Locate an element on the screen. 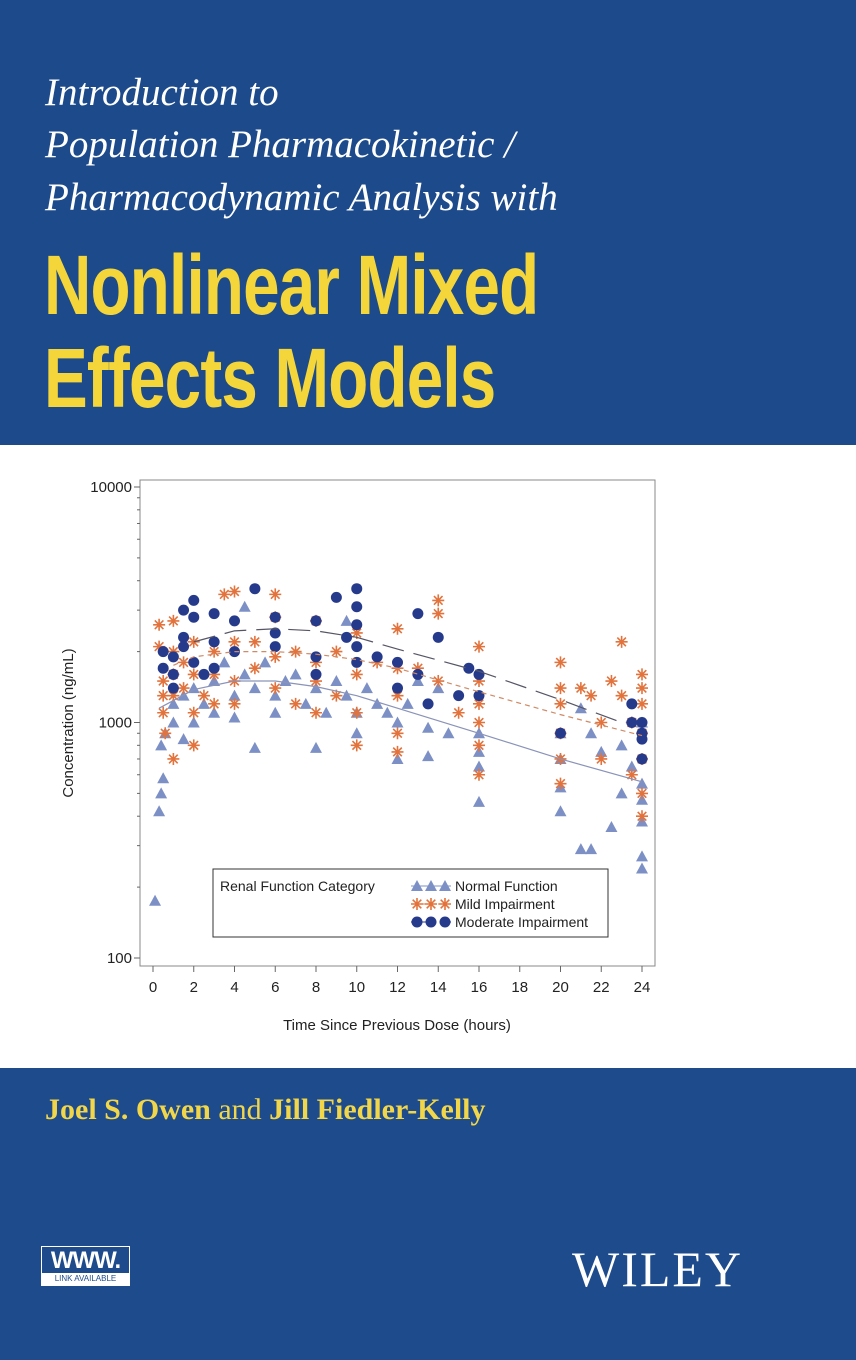 This screenshot has width=856, height=1360. badge-www: WWW. is located at coordinates (85, 1260).